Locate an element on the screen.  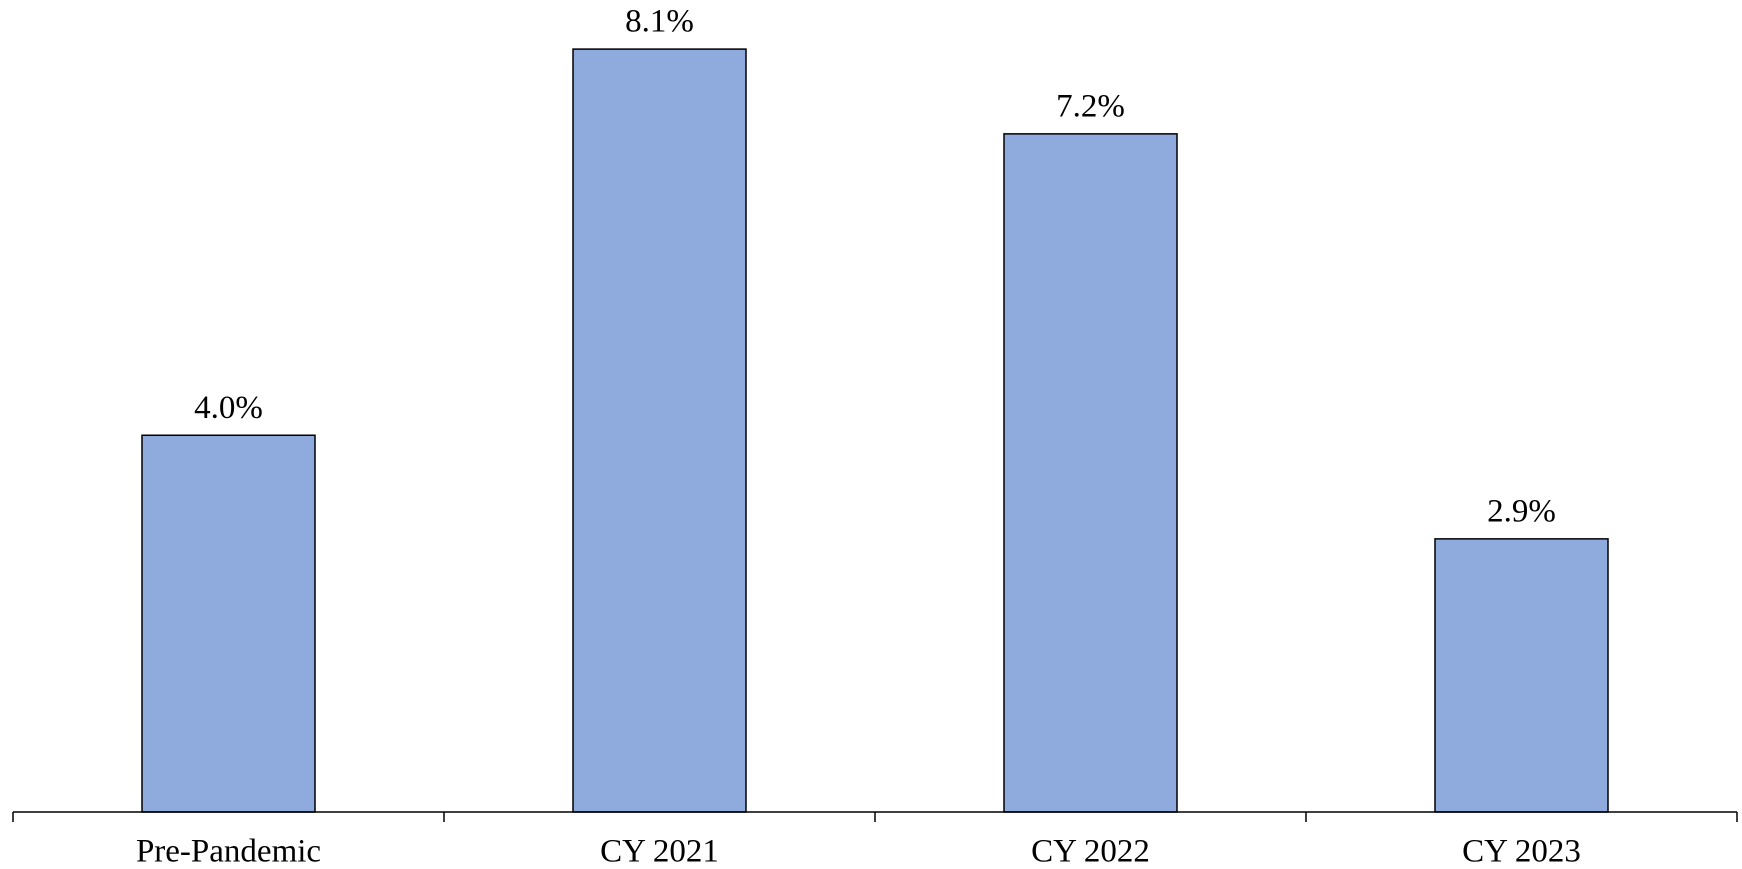
value-label: 8.1% is located at coordinates (659, 22).